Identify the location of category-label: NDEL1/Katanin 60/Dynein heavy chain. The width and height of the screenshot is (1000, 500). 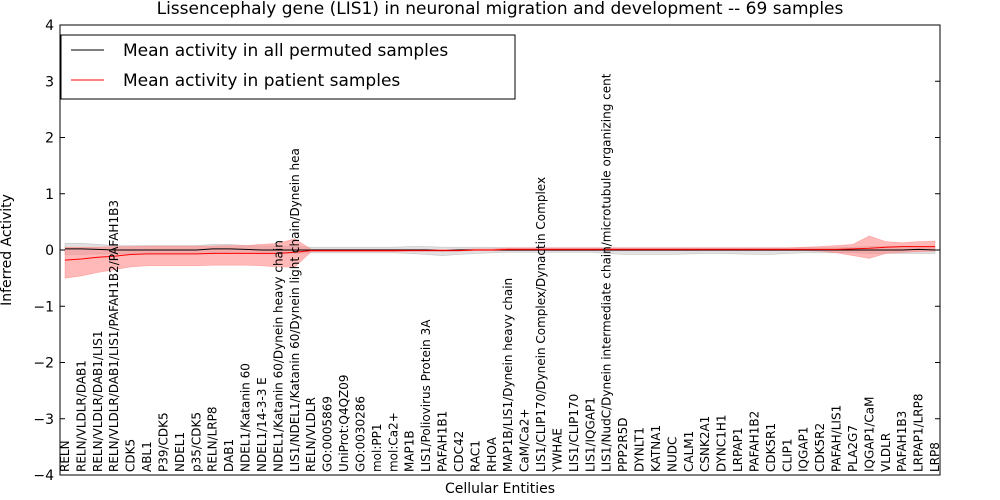
(278, 356).